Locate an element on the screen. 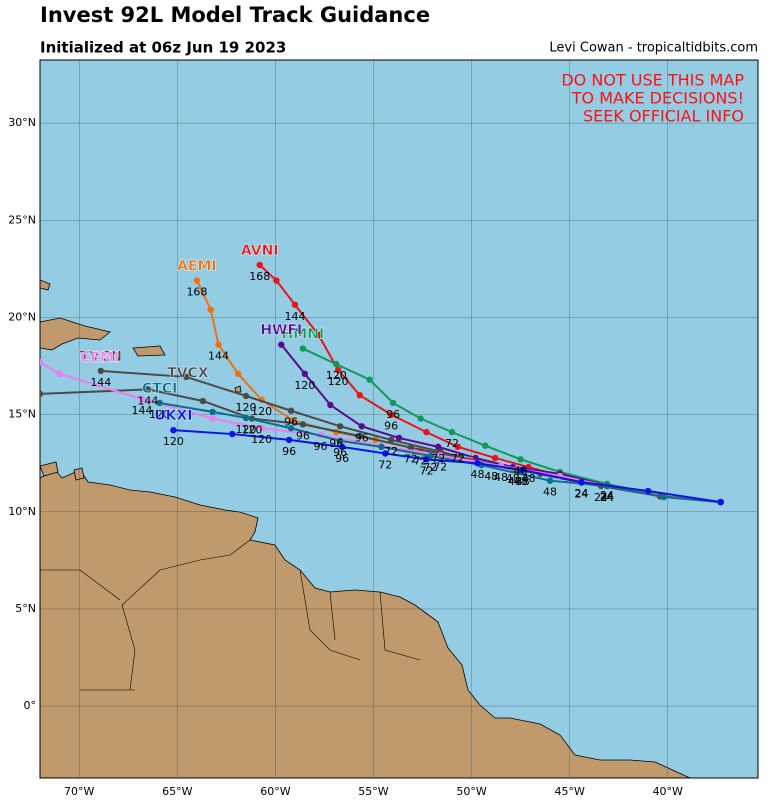  model-name: TVCX is located at coordinates (188, 373).